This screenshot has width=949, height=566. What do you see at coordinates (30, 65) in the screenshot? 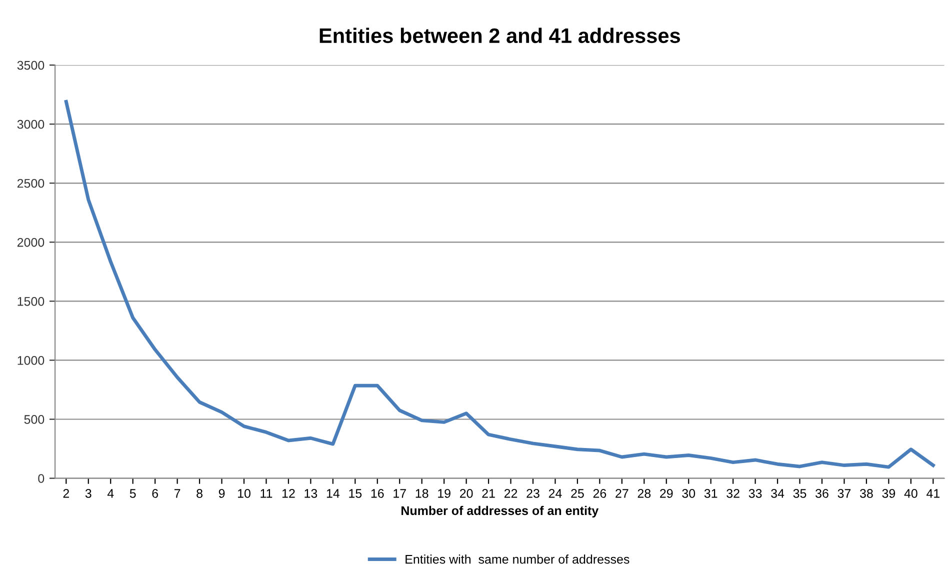
I see `y-tick-label: 3500` at bounding box center [30, 65].